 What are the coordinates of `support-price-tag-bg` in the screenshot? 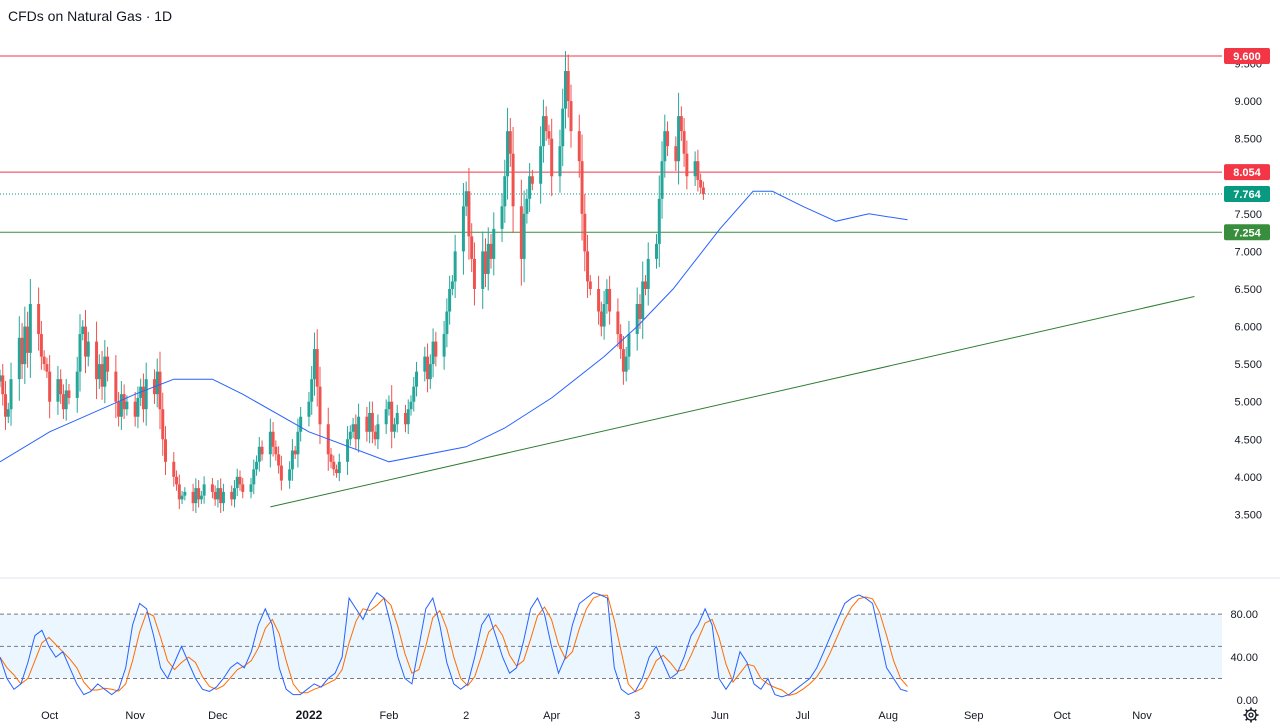 It's located at (1247, 232).